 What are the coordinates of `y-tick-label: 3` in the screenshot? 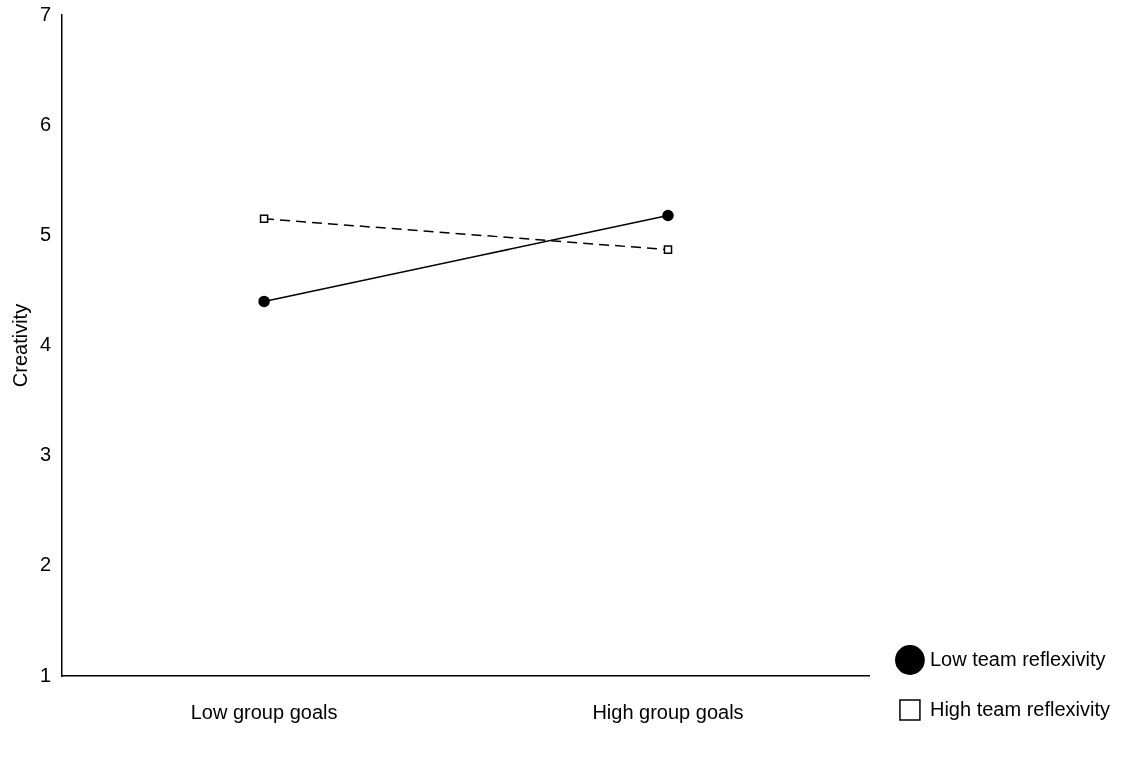 It's located at (46, 454).